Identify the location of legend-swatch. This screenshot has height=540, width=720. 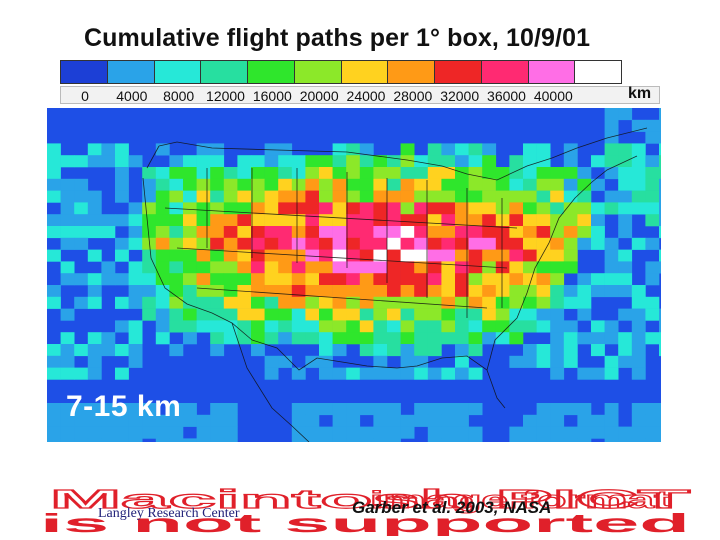
(84, 72).